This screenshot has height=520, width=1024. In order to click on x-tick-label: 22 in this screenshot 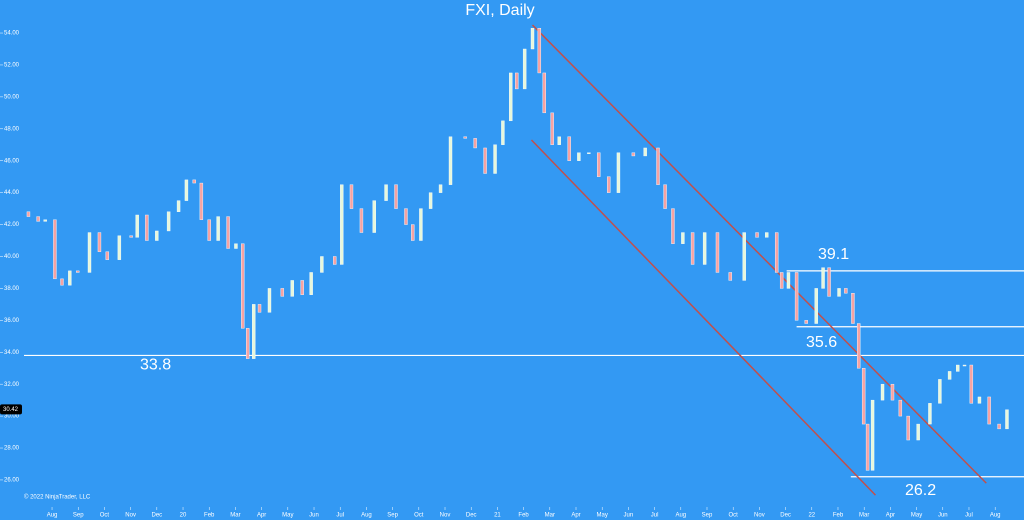, I will do `click(811, 516)`.